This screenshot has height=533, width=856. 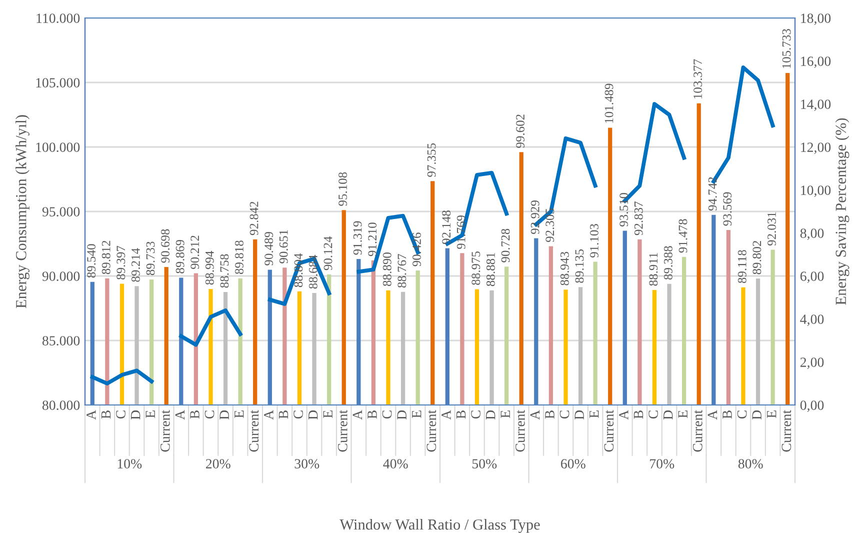 What do you see at coordinates (195, 252) in the screenshot?
I see `data-label: 90.212` at bounding box center [195, 252].